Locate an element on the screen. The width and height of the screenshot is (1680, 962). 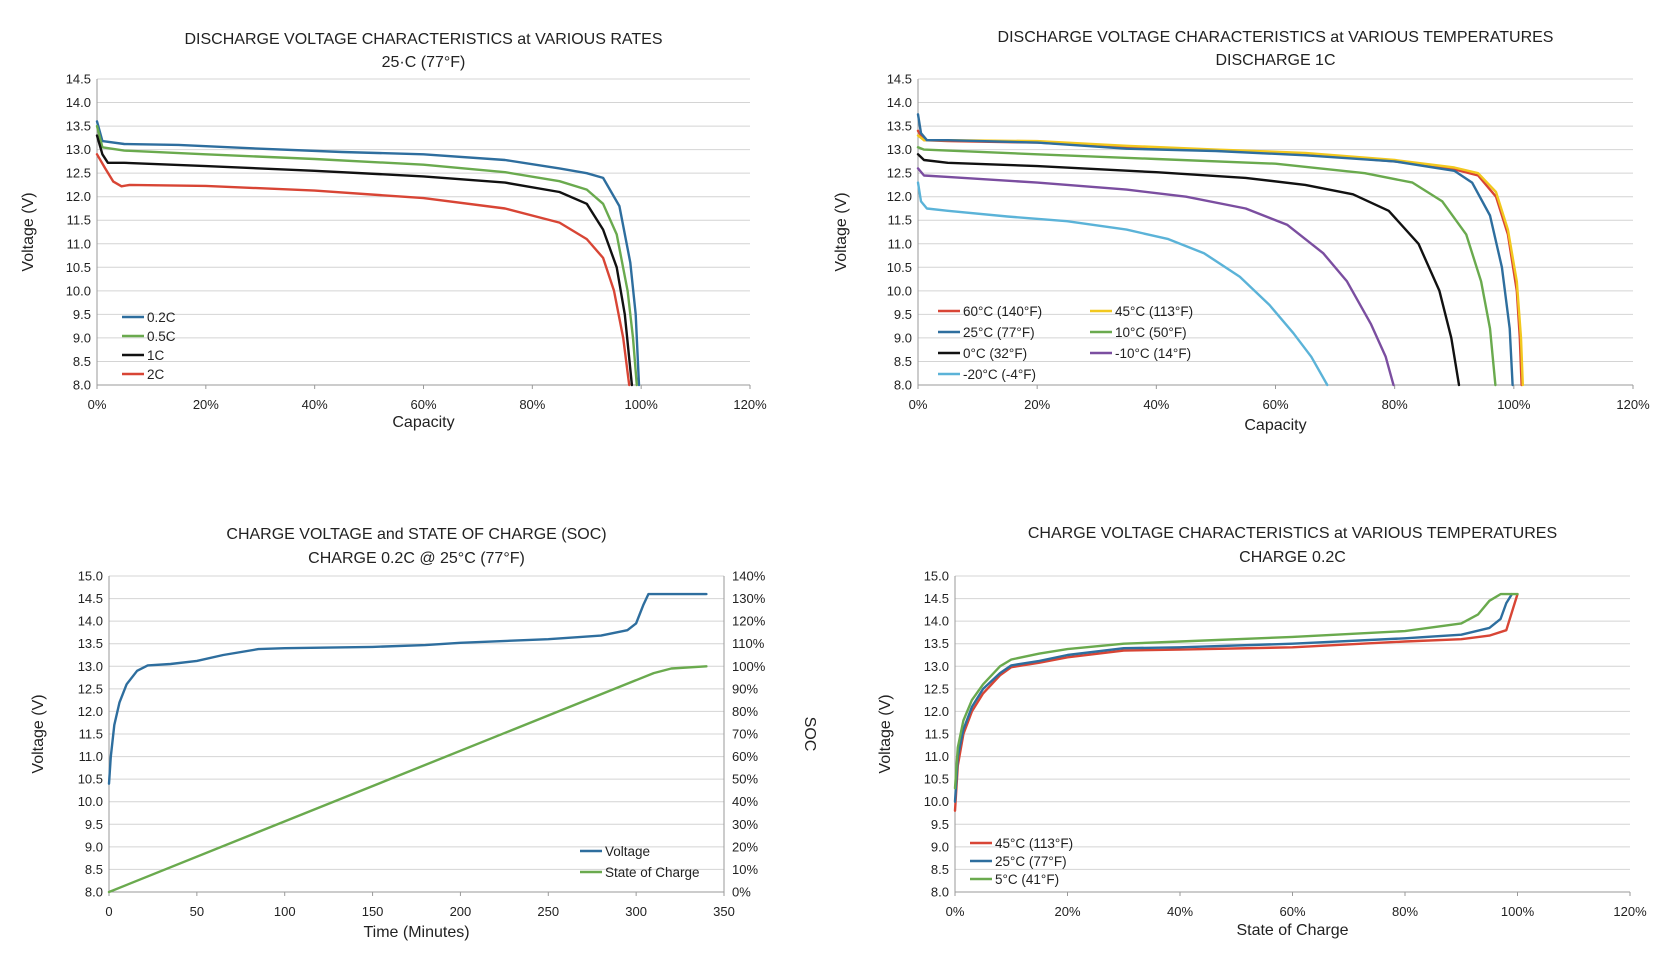
x-tick-label: 300 is located at coordinates (636, 911).